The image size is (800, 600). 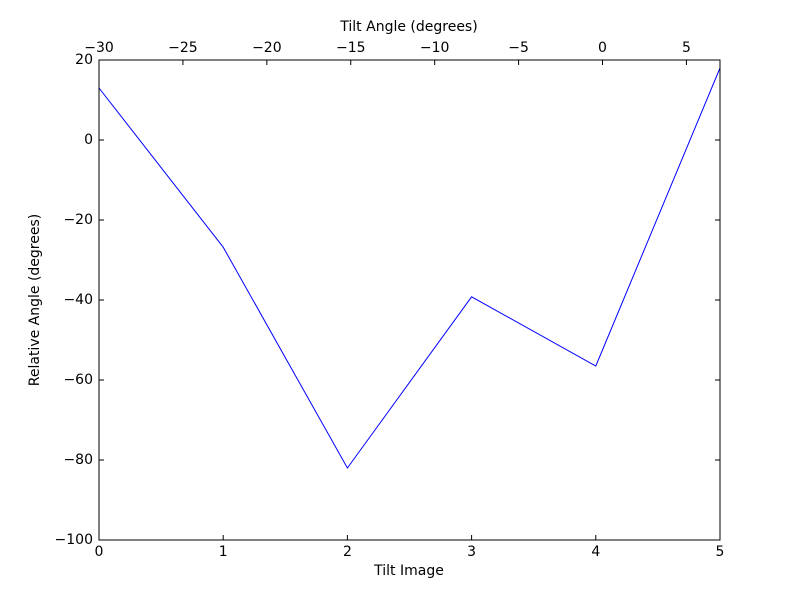 What do you see at coordinates (99, 552) in the screenshot?
I see `x-tick-label: 0` at bounding box center [99, 552].